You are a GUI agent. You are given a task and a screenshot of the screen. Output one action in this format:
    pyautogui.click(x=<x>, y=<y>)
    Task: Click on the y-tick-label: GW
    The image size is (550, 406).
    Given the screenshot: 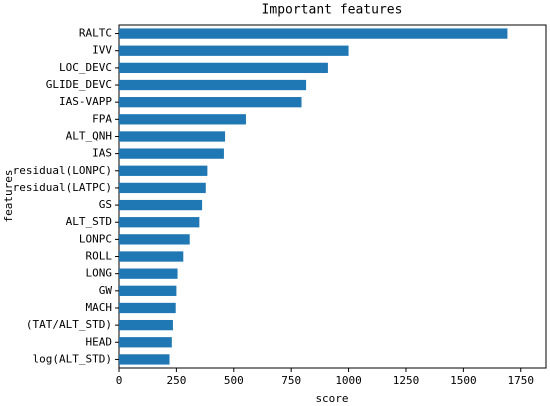 What is the action you would take?
    pyautogui.click(x=106, y=290)
    